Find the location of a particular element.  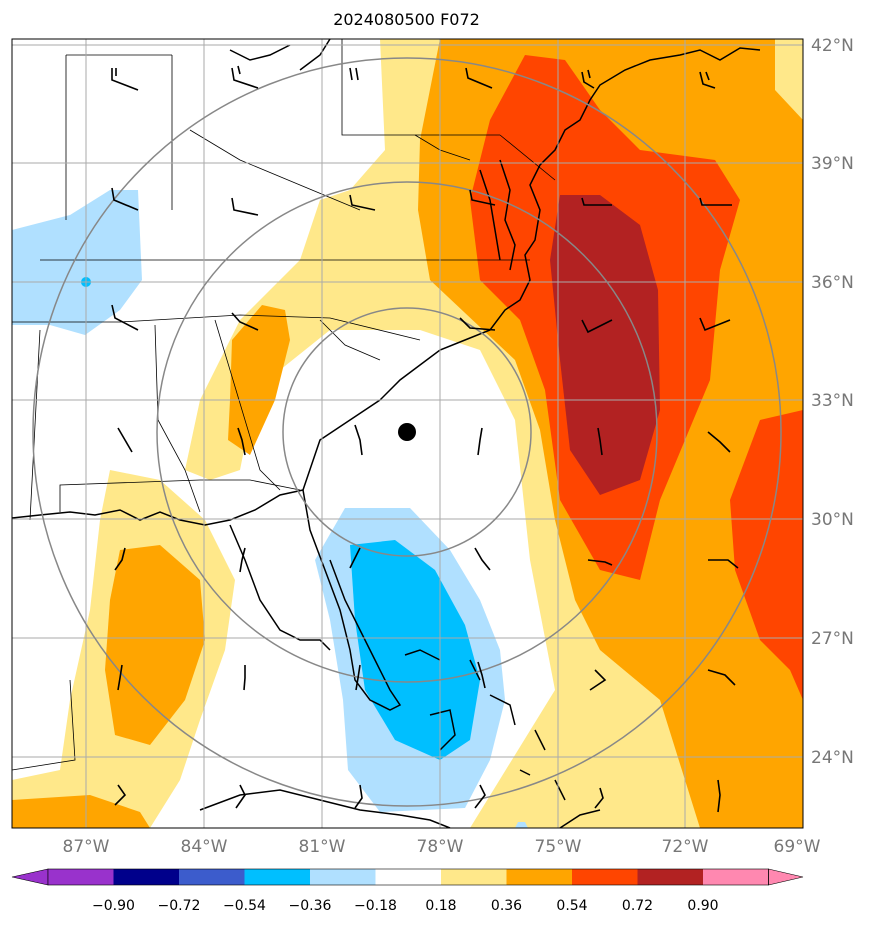

colorbar-tick-label: 0.36 is located at coordinates (506, 906).